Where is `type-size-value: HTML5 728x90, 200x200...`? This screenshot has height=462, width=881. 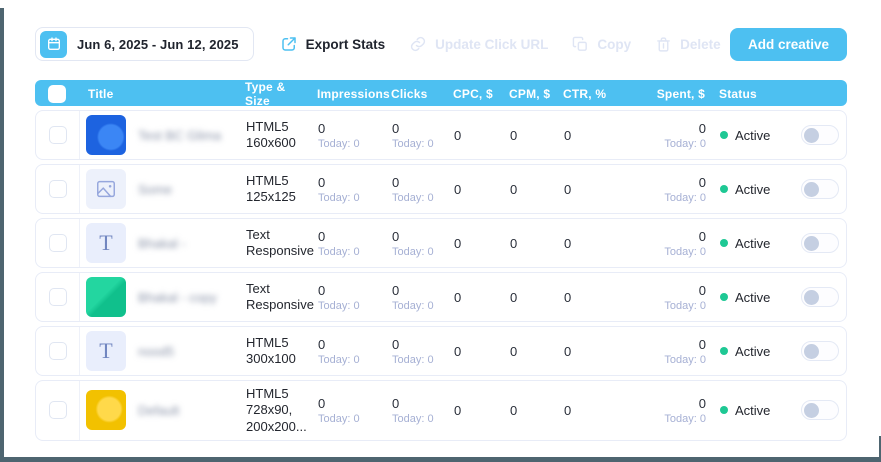 type-size-value: HTML5 728x90, 200x200... is located at coordinates (276, 410).